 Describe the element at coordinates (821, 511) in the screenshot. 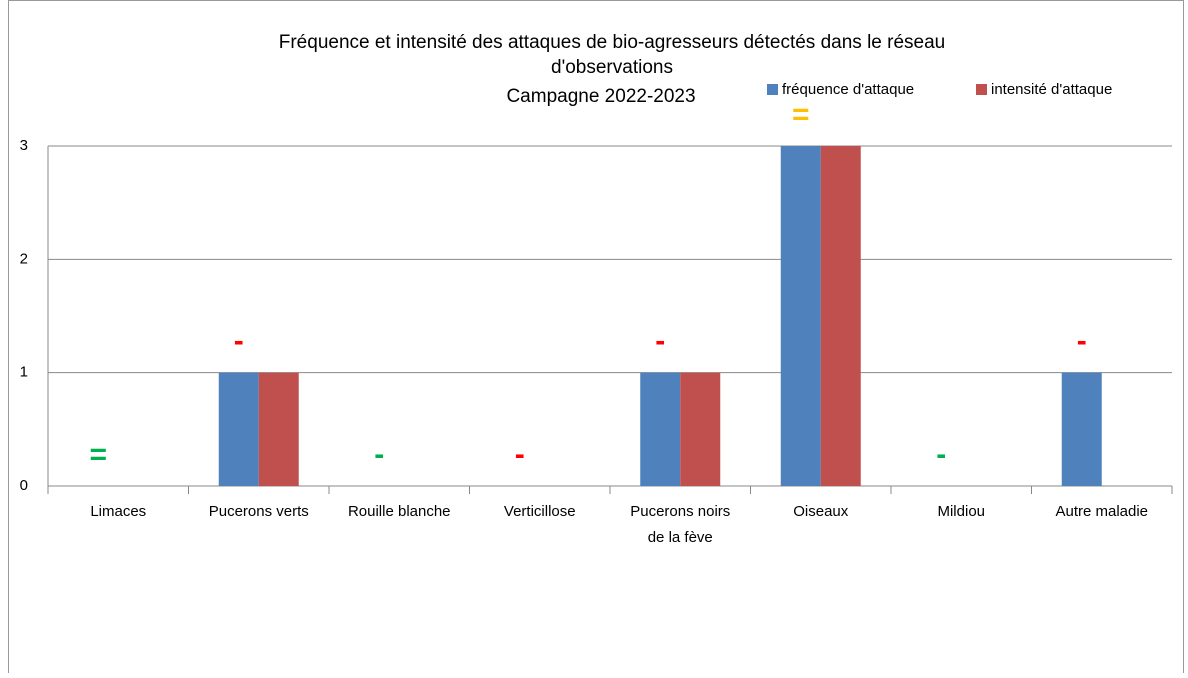

I see `x-tick-label: Oiseaux` at that location.